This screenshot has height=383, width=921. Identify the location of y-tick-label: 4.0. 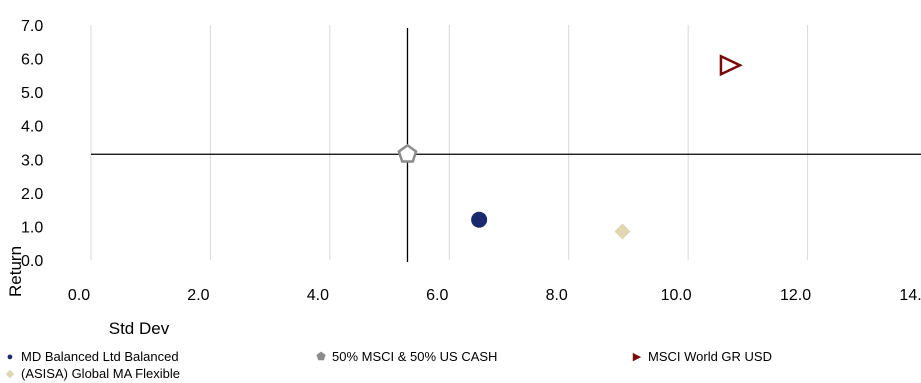
(32, 127).